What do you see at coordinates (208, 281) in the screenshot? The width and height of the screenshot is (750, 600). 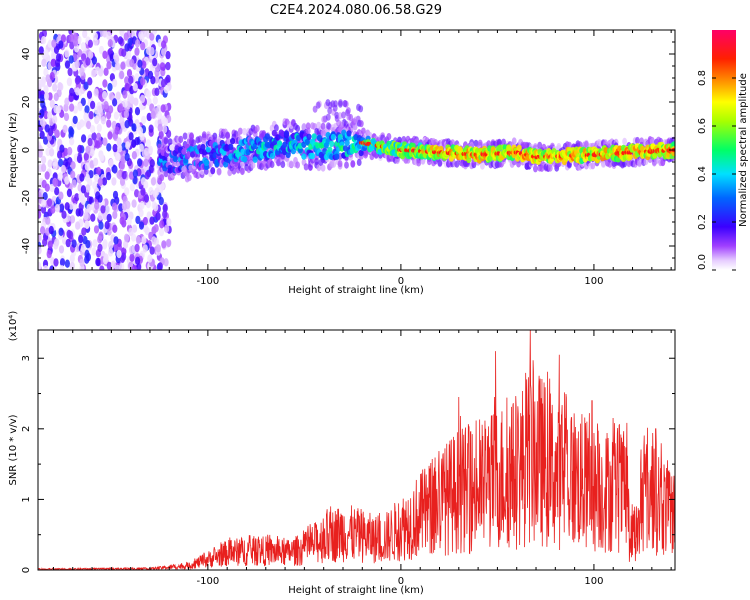 I see `x-tick-label: -100` at bounding box center [208, 281].